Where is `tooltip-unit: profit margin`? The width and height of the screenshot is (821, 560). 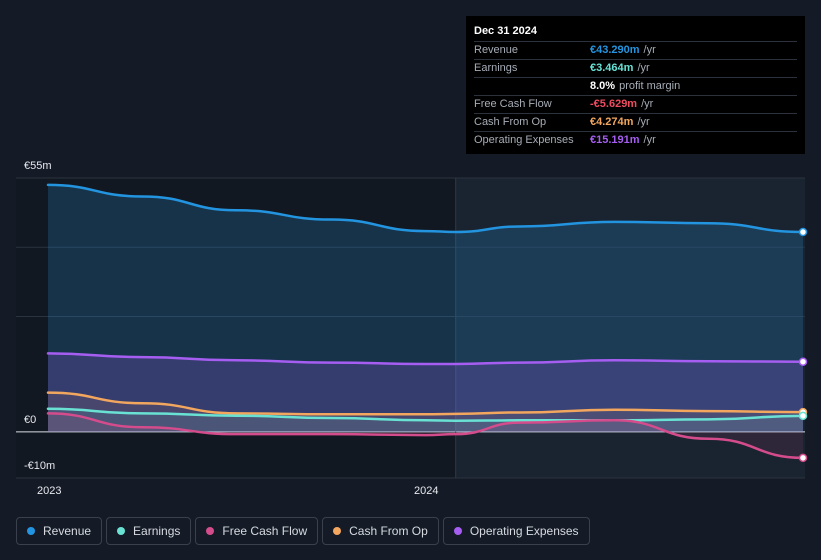
tooltip-unit: profit margin is located at coordinates (650, 86).